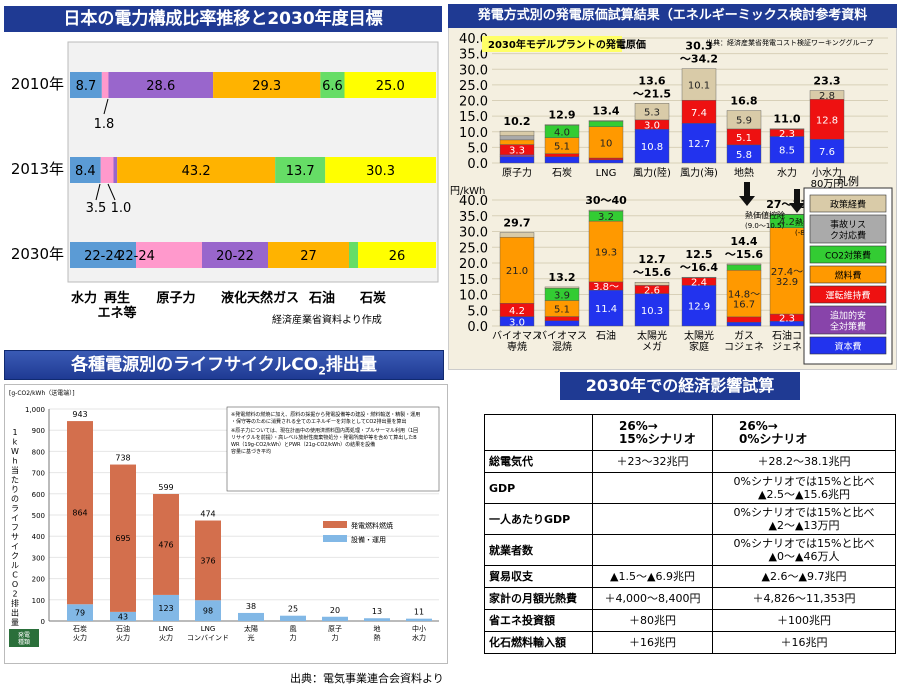 The image size is (900, 688). I want to click on lca-ylabel-char: た, so click(15, 480).